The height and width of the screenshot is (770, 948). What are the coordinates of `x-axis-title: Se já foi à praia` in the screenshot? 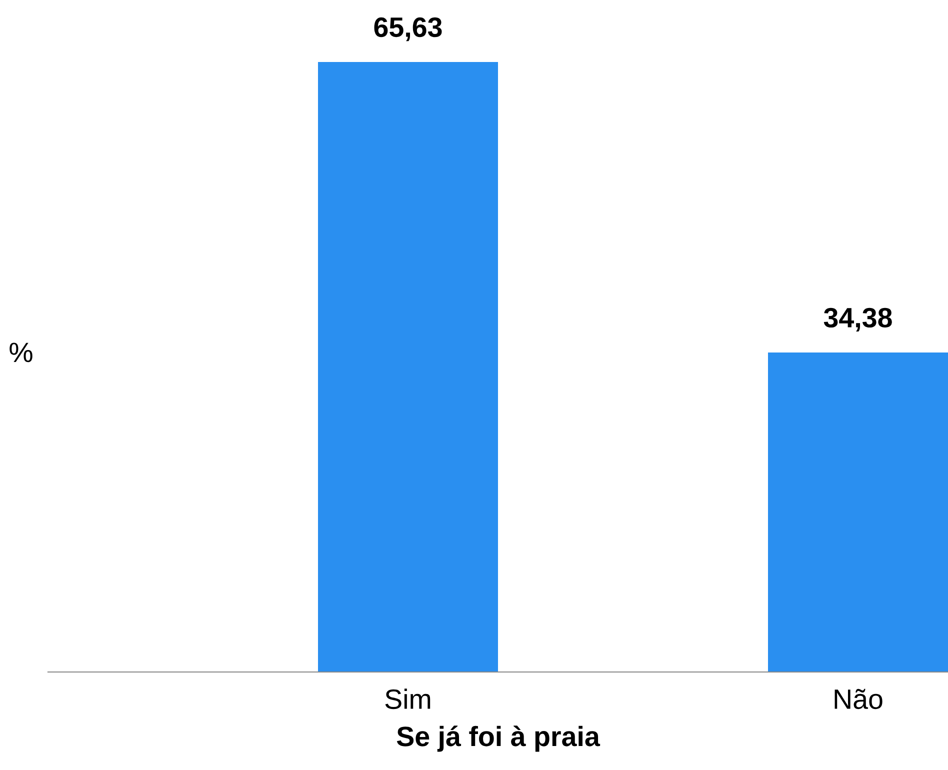 It's located at (498, 739).